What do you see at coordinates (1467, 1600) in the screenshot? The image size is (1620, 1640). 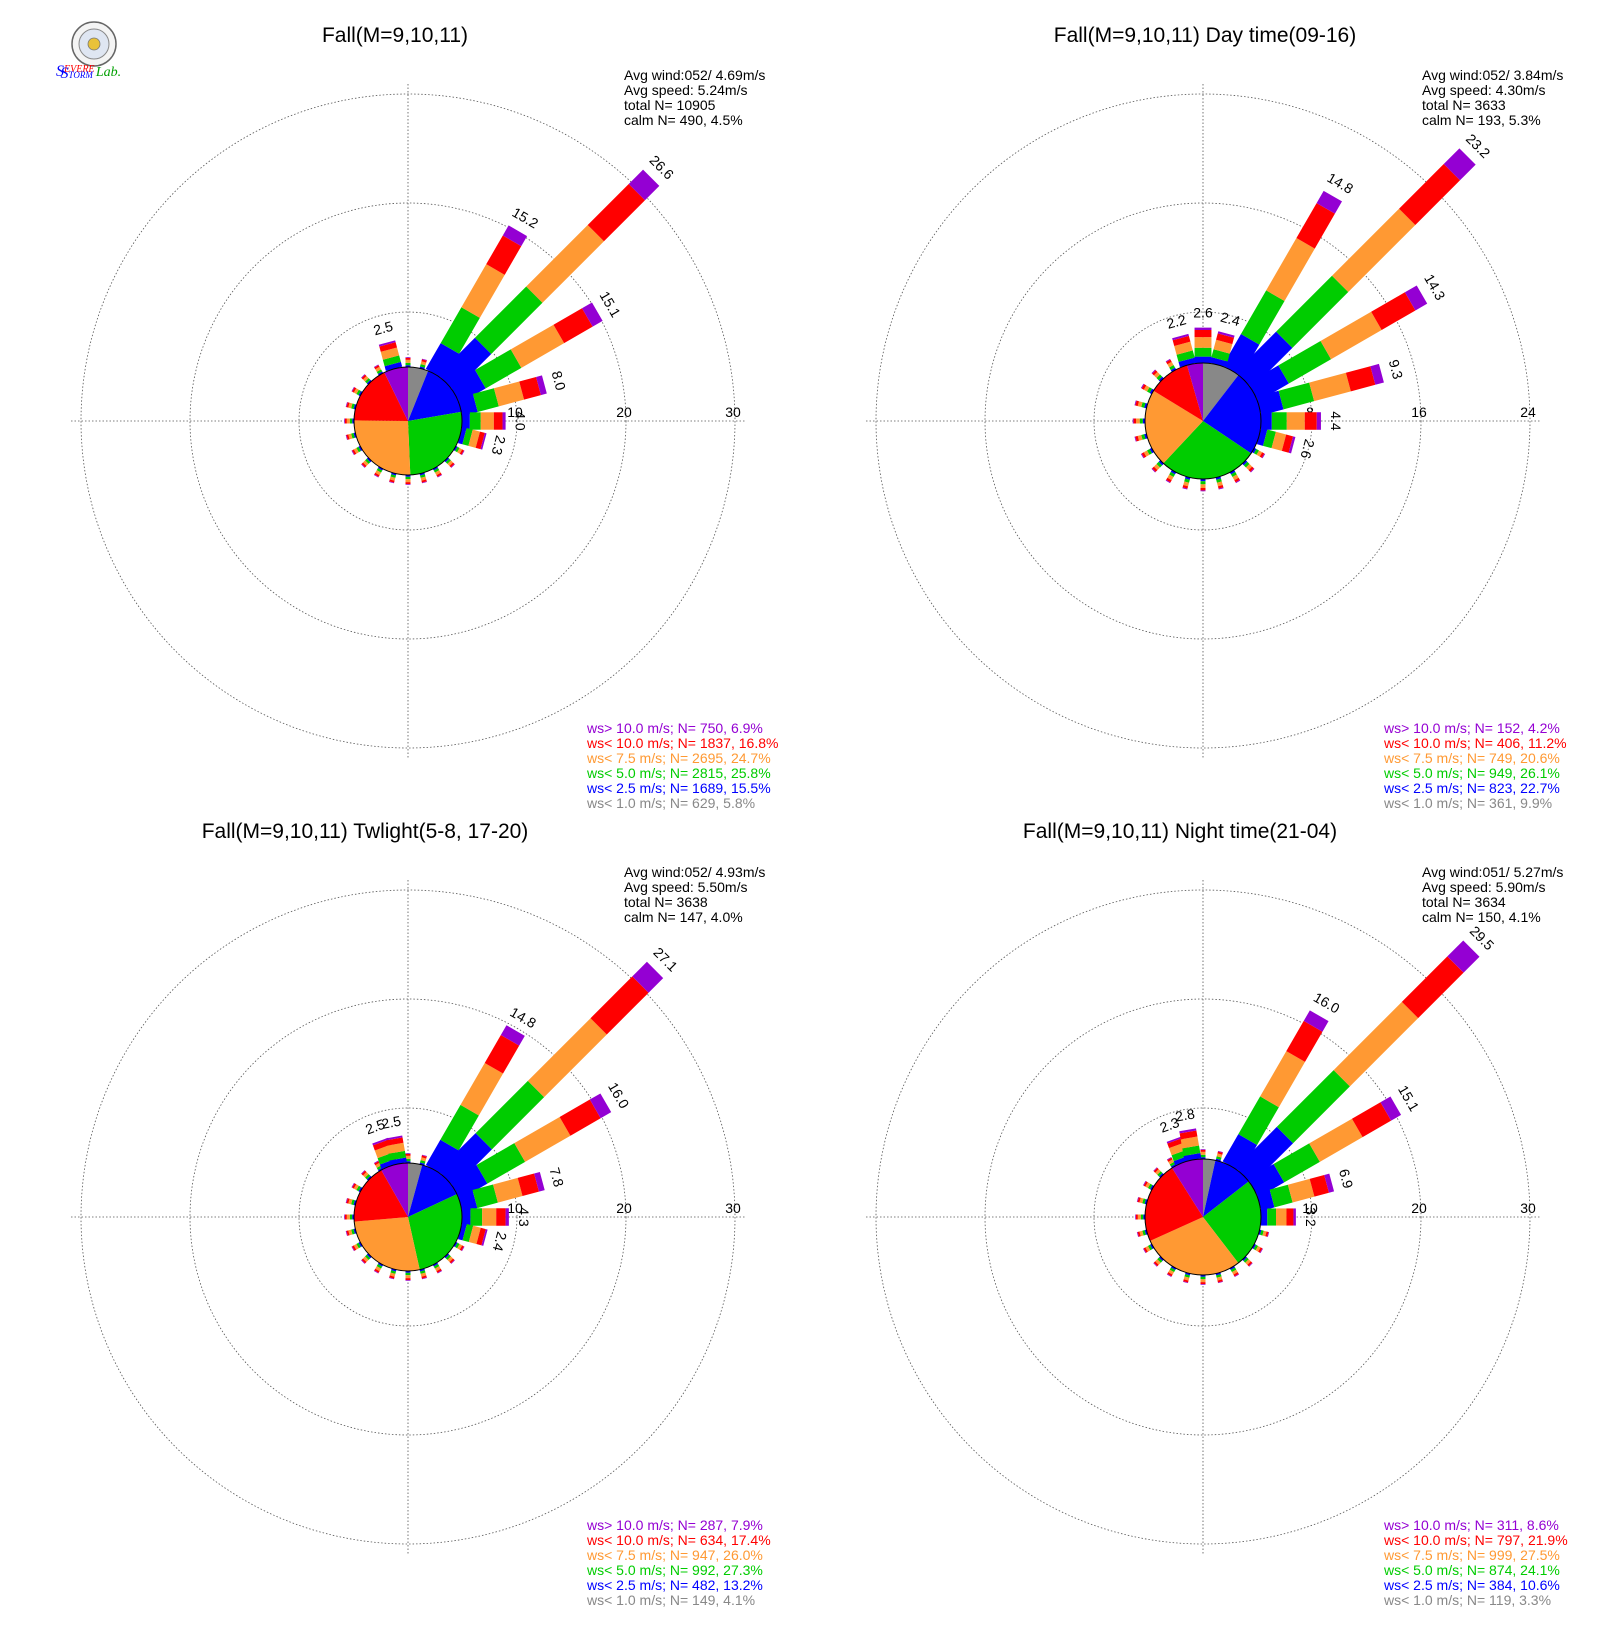 I see `legend-lt1: ws< 1.0 m/s; N= 119, 3.3%` at bounding box center [1467, 1600].